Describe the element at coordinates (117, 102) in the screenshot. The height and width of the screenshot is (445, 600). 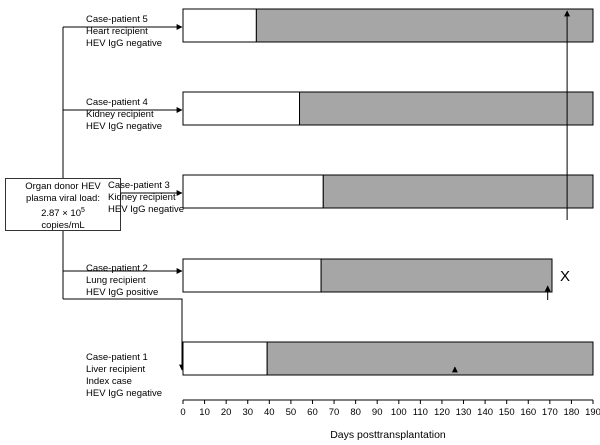
I see `patient-title: Case-patient 4` at that location.